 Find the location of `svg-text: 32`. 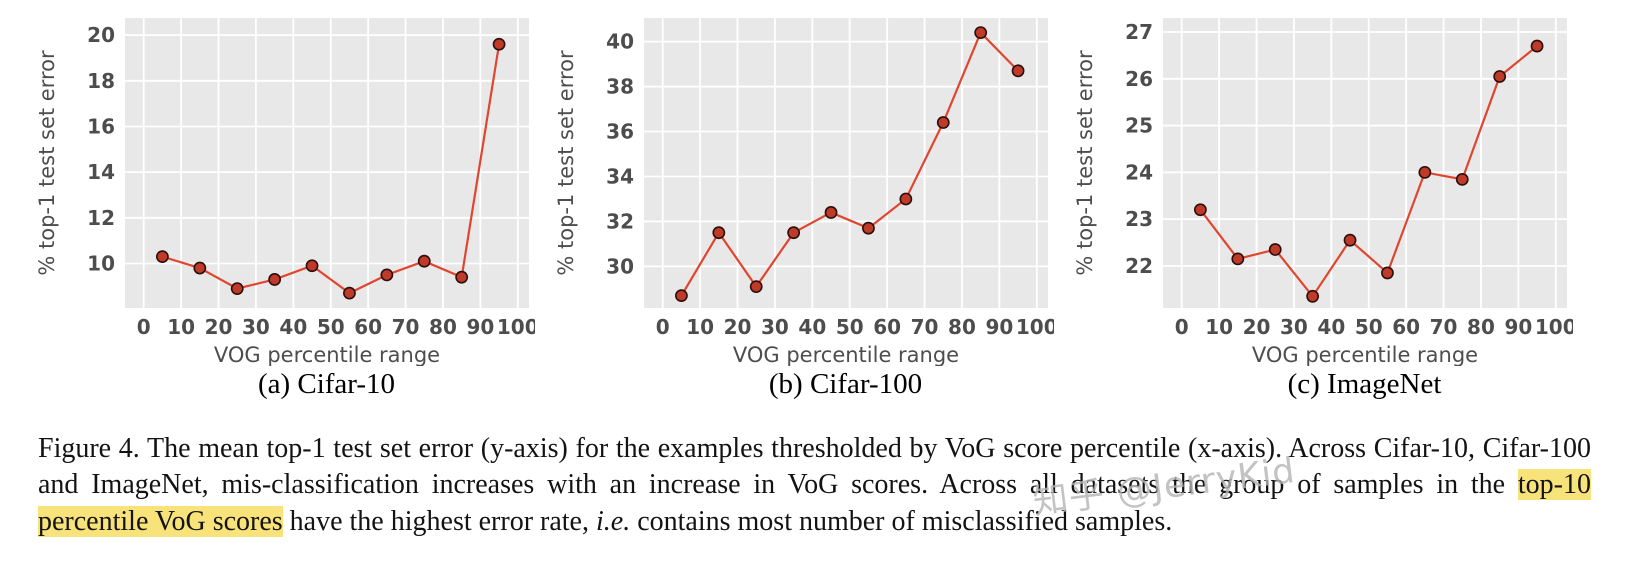

svg-text: 32 is located at coordinates (620, 221).